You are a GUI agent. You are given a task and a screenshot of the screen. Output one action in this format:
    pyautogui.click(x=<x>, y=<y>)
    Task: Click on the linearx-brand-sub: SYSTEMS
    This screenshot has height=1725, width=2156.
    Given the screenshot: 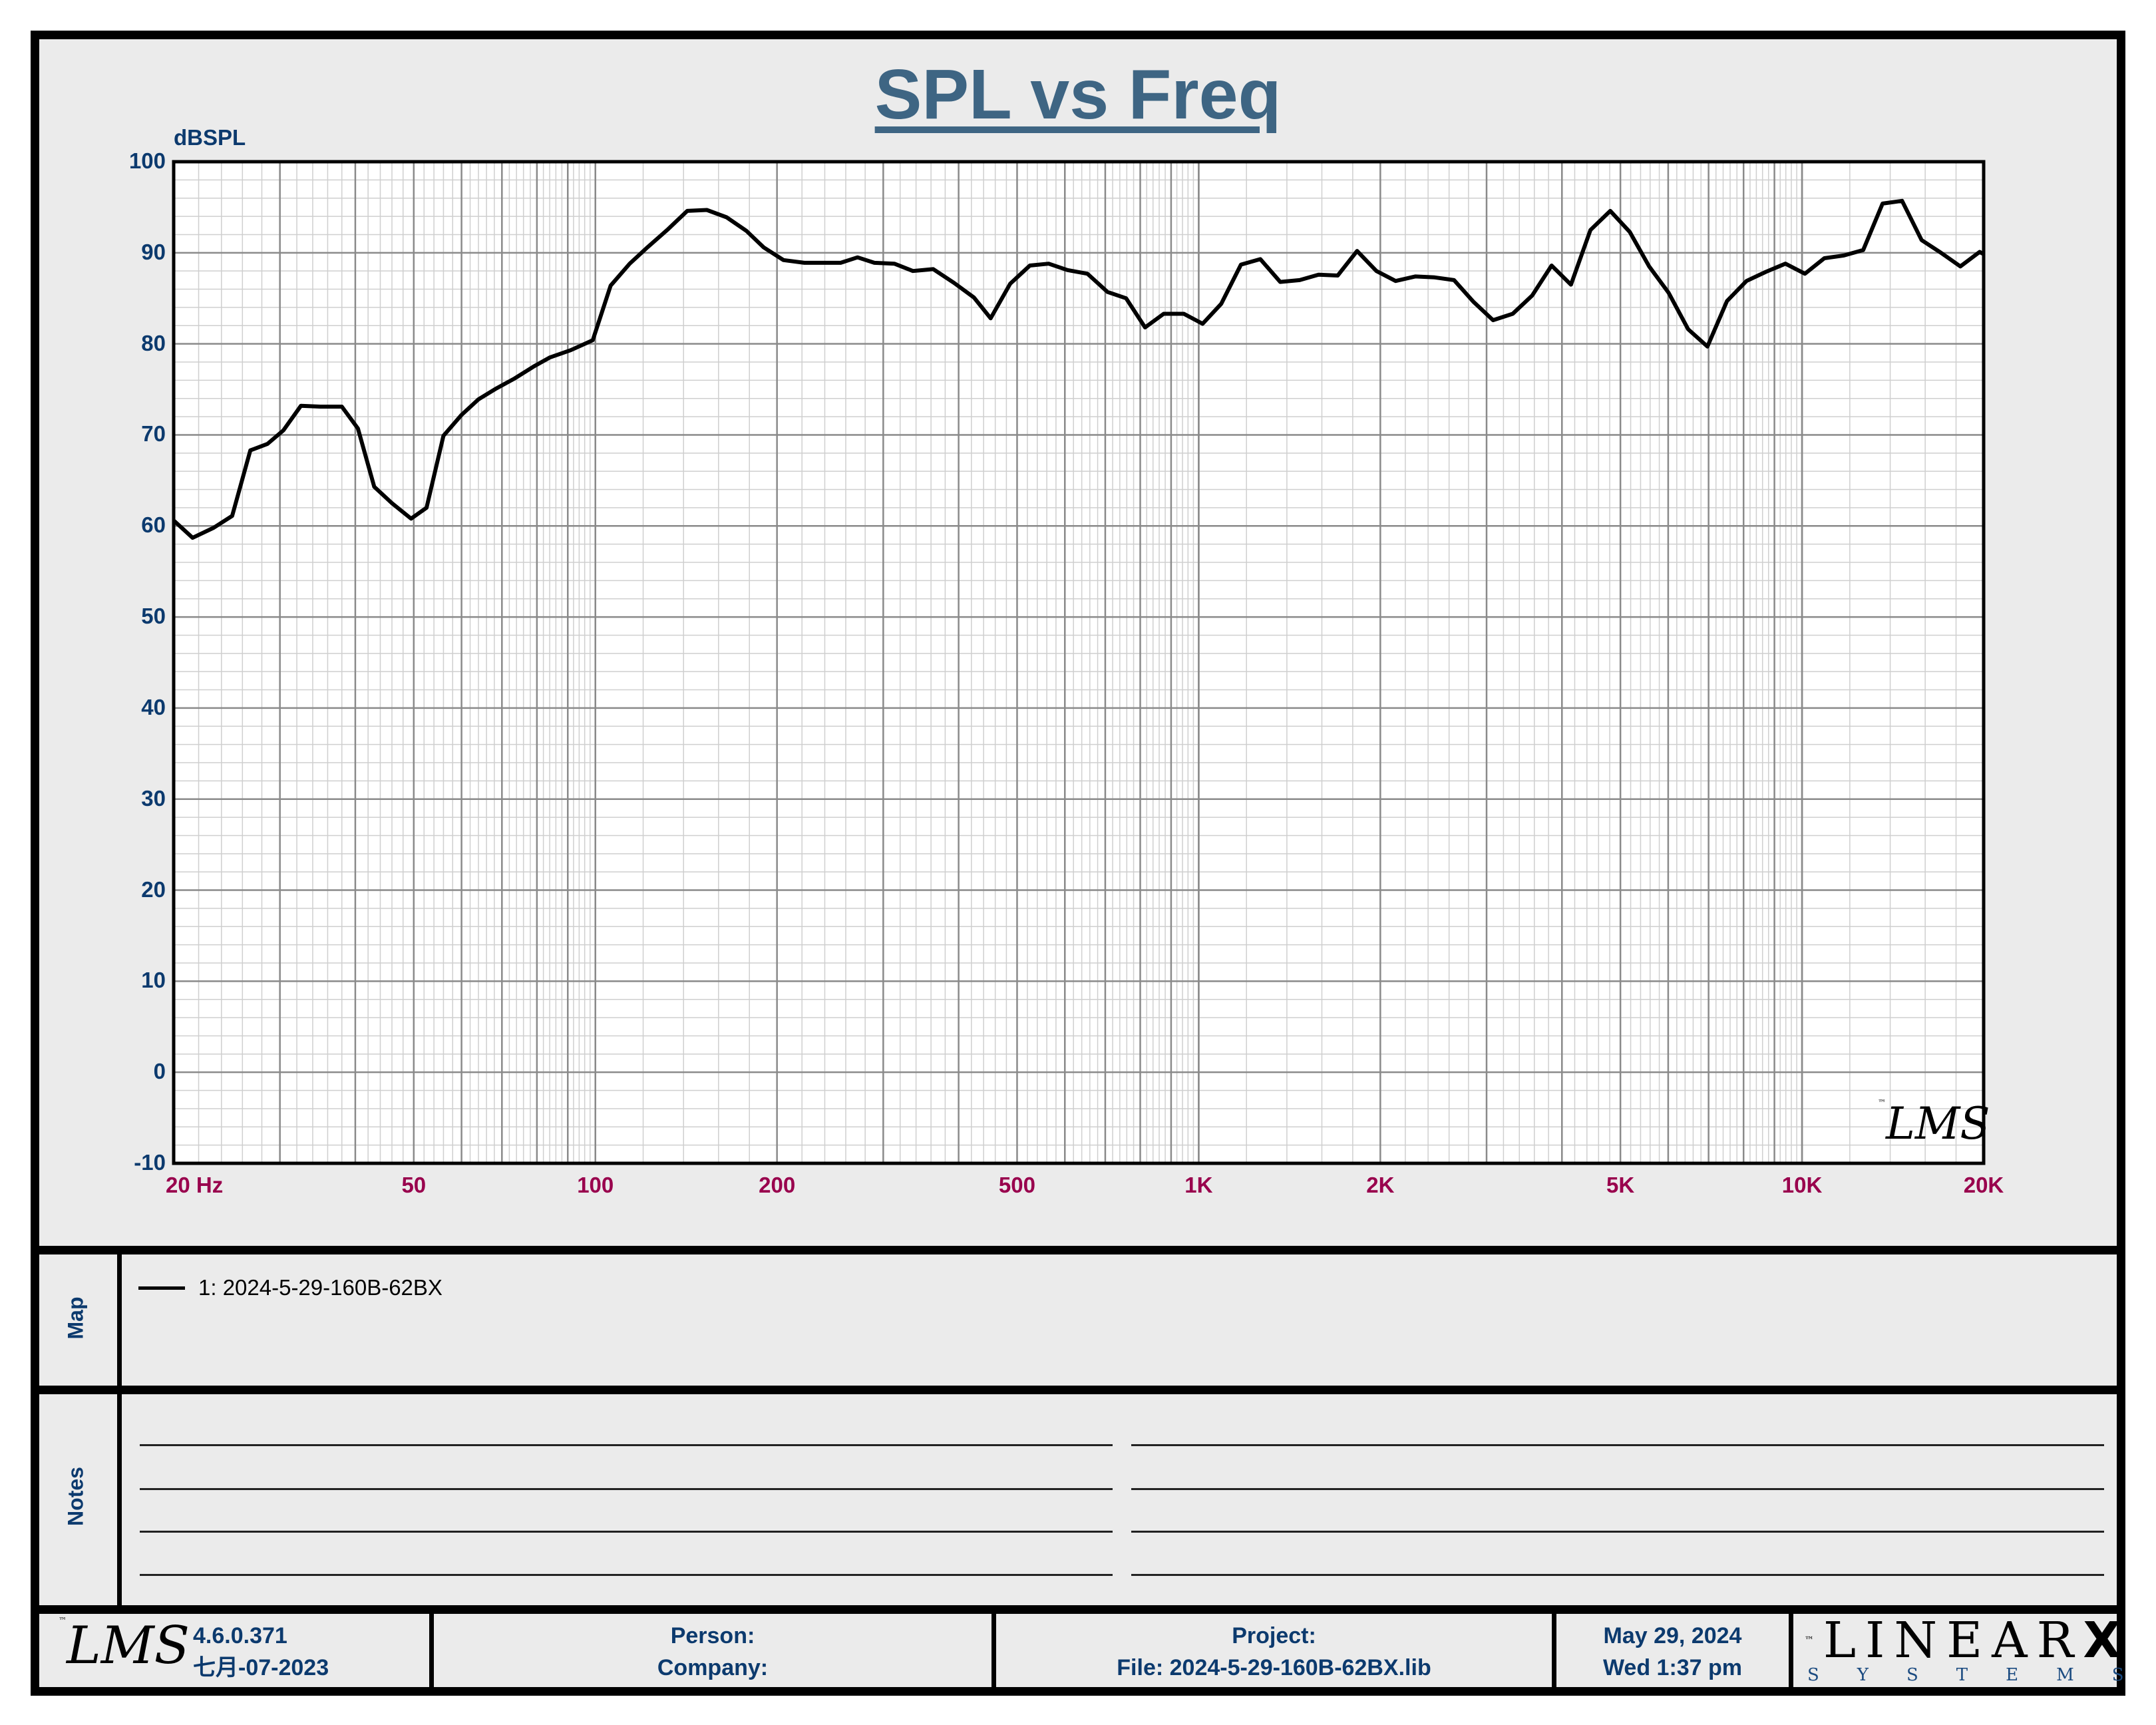 What is the action you would take?
    pyautogui.click(x=1981, y=1675)
    